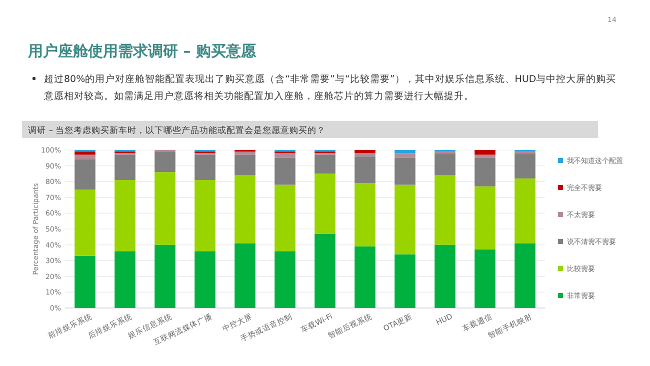 Image resolution: width=650 pixels, height=366 pixels. I want to click on chart-subtitle: 调研 – 当您考虑购买新车时，以下哪些产品功能或配置会是您愿意购买的？, so click(177, 130).